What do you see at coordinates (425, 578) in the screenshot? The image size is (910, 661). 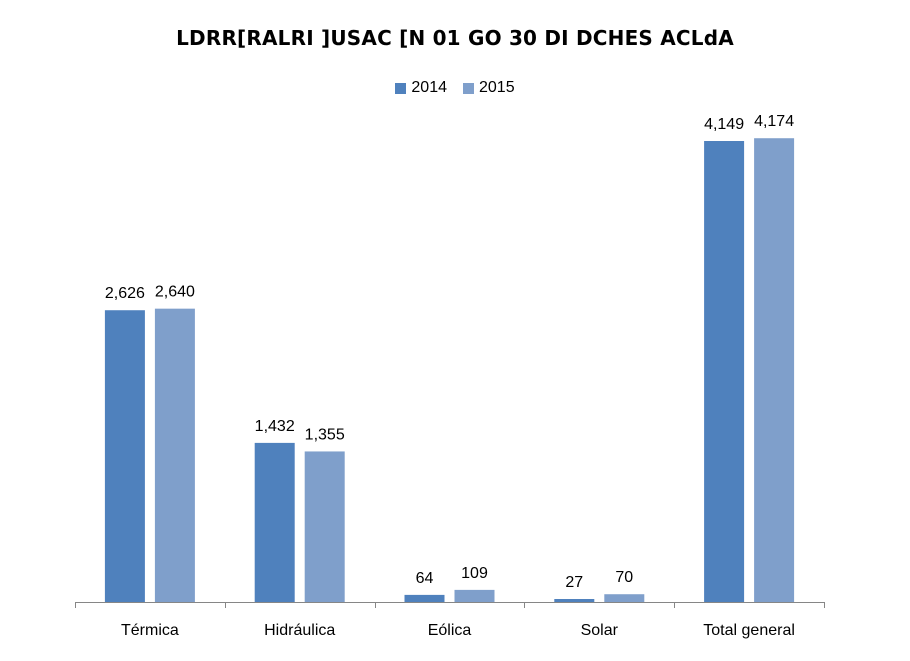 I see `data-label-2014-2: 64` at bounding box center [425, 578].